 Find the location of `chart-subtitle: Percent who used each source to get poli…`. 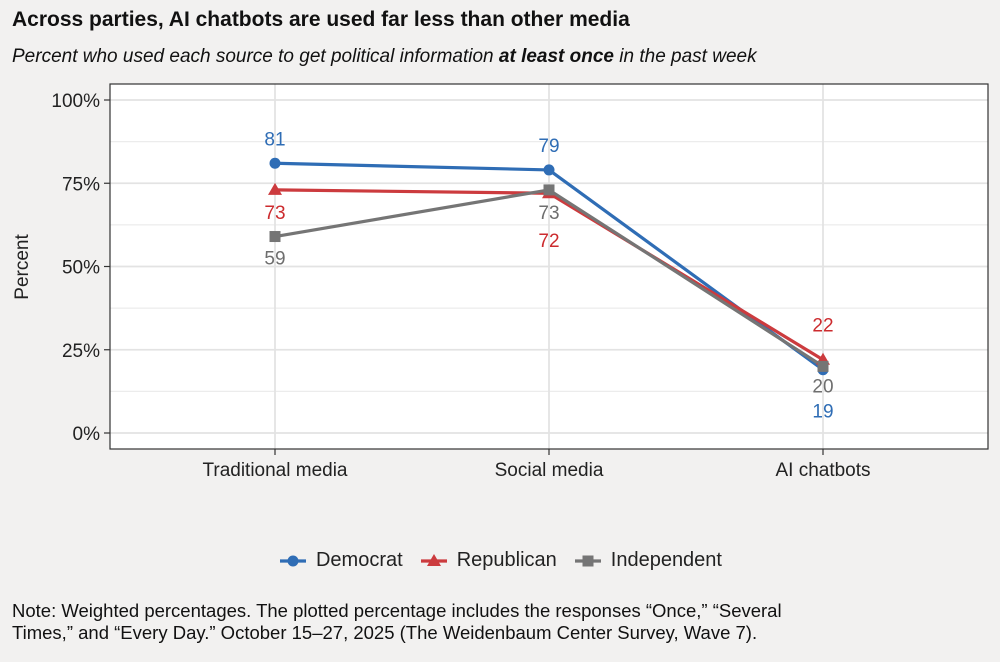

chart-subtitle: Percent who used each source to get poli… is located at coordinates (384, 57).